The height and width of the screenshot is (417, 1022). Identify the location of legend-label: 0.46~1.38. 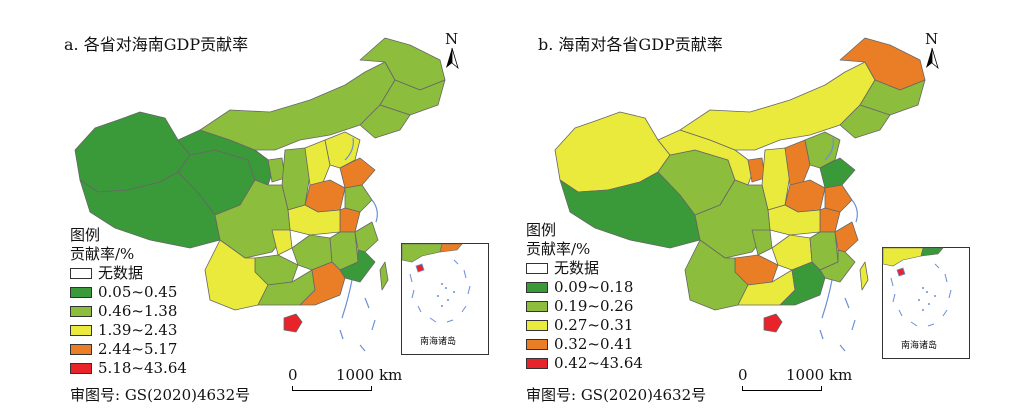
(138, 311).